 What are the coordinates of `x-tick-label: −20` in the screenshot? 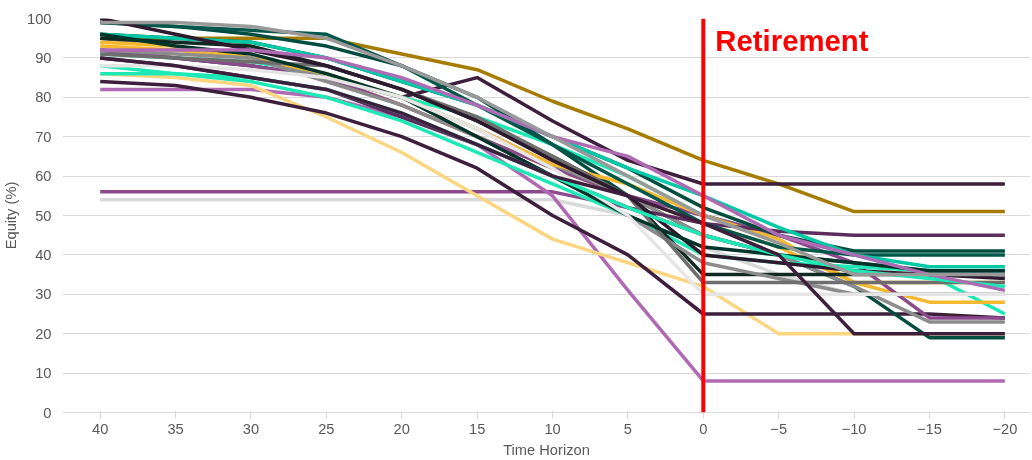 It's located at (1005, 428).